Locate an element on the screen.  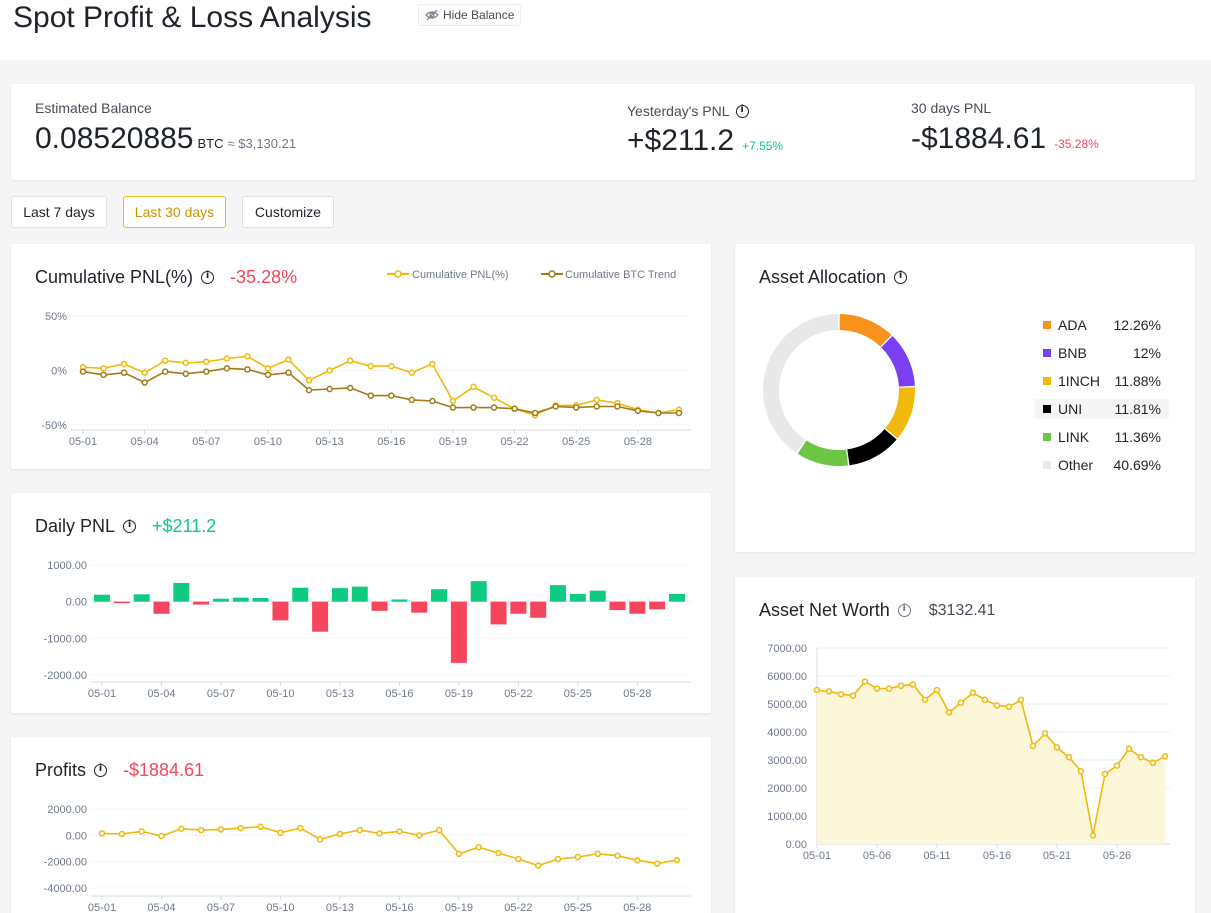
donut-slice-bnb is located at coordinates (898, 361).